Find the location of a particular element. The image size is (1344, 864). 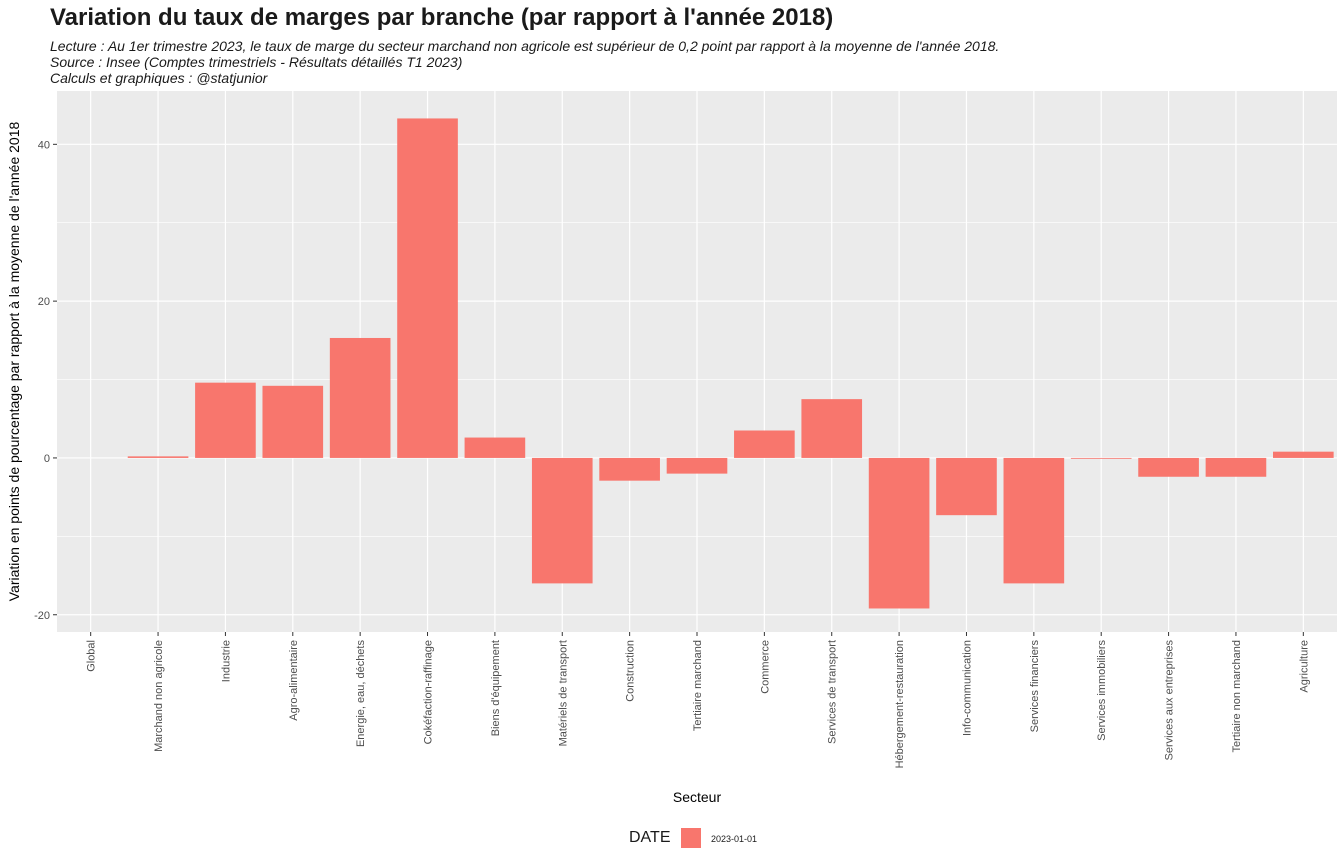

x-tick-label: Cokéfaction-raffinage is located at coordinates (429, 692).